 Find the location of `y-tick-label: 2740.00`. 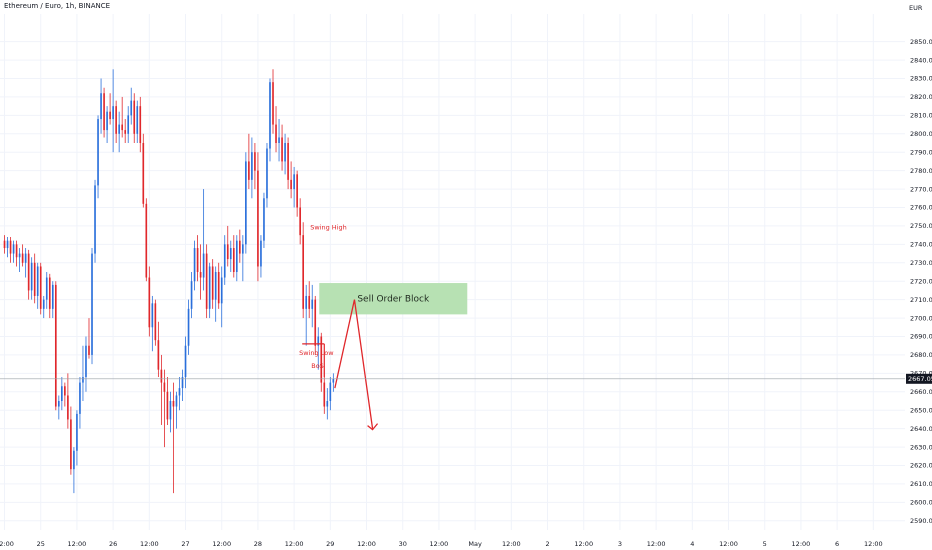

y-tick-label: 2740.00 is located at coordinates (921, 245).